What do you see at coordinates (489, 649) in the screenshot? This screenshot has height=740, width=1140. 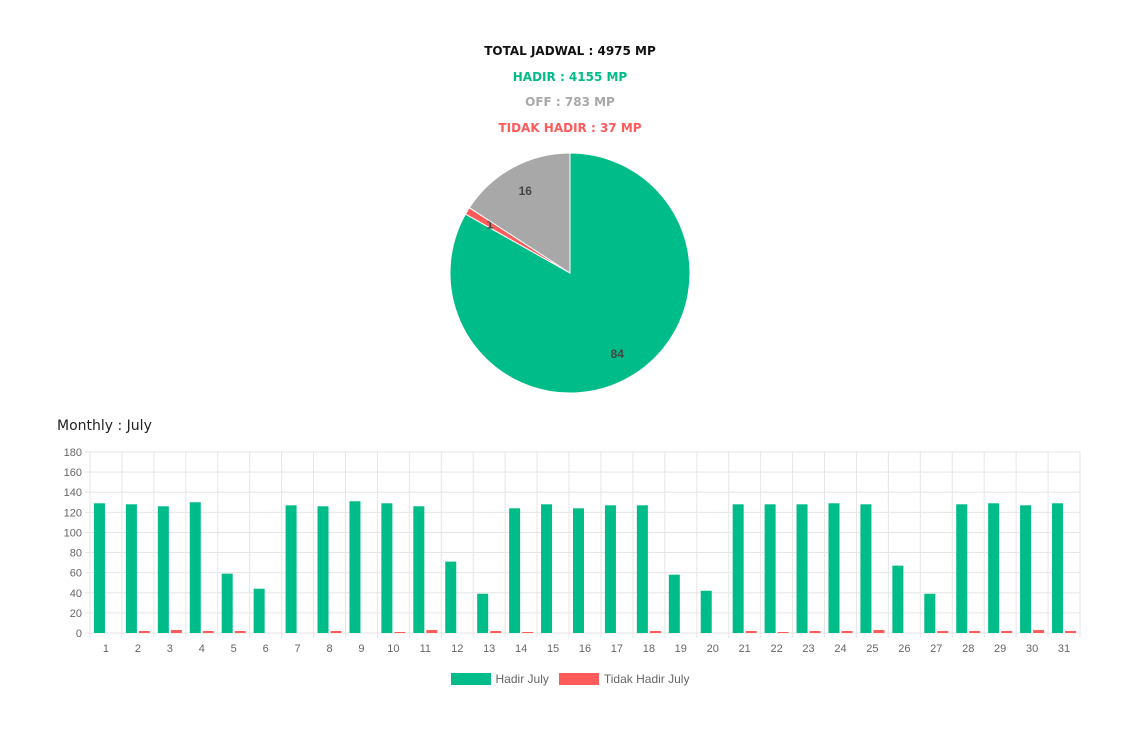 I see `x-tick-label: 13` at bounding box center [489, 649].